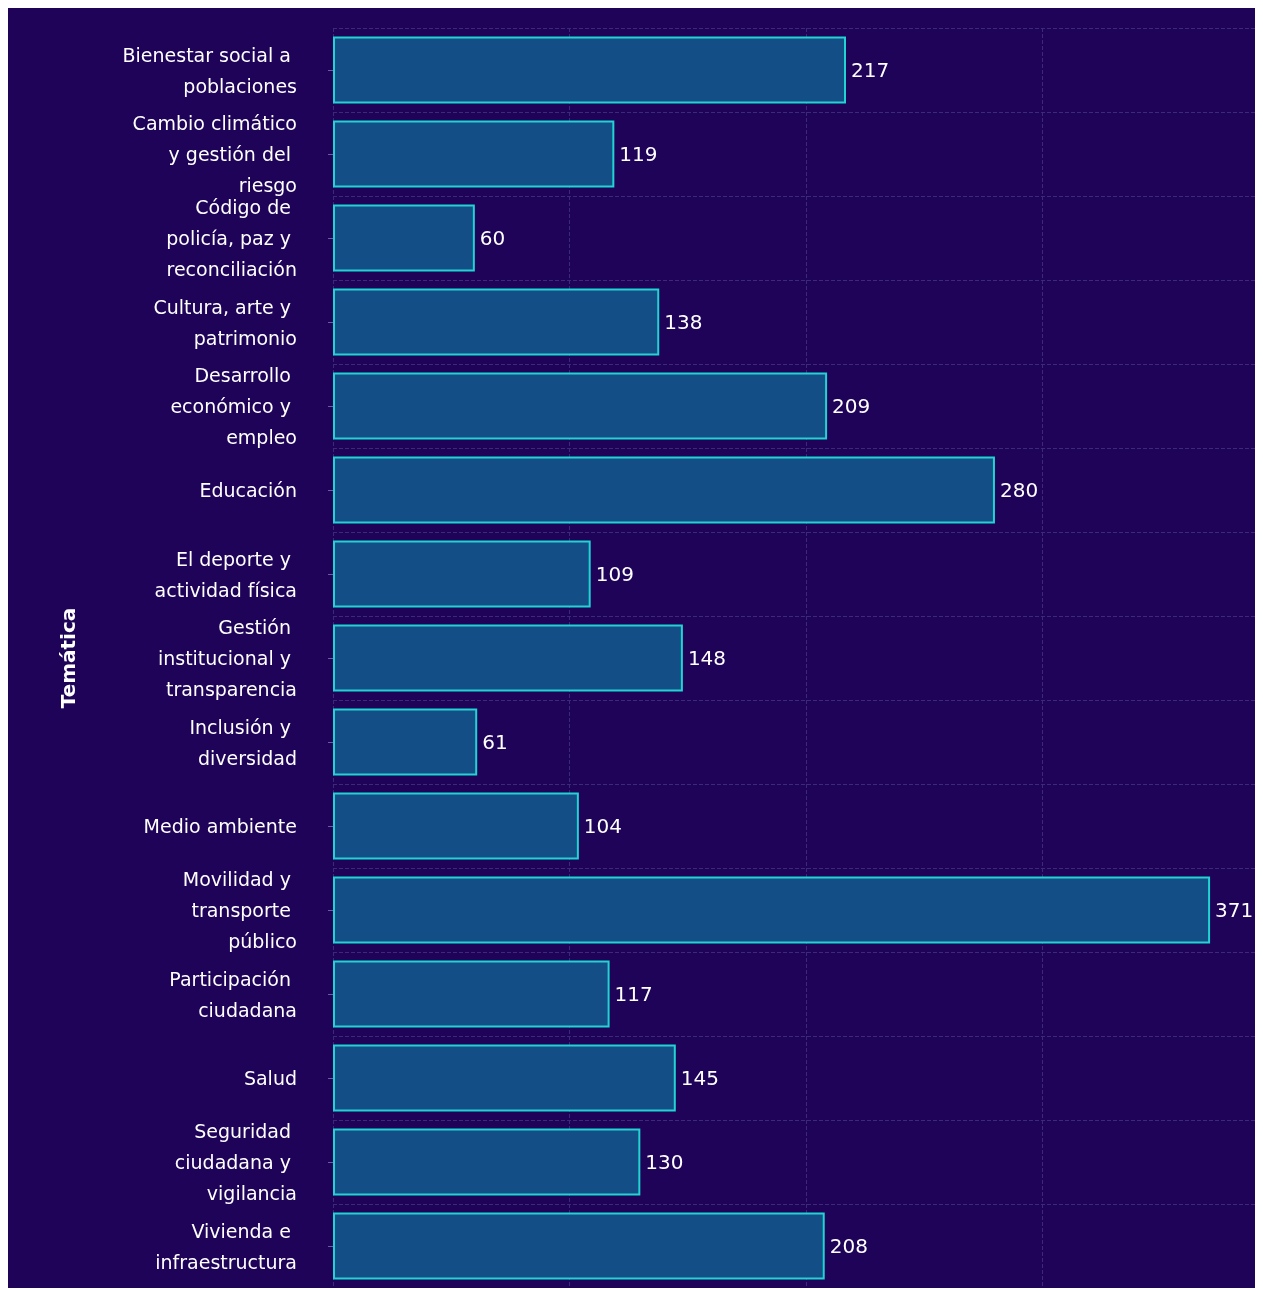 Image resolution: width=1263 pixels, height=1290 pixels. Describe the element at coordinates (239, 910) in the screenshot. I see `y-tick-label: Movilidad y transporte público` at that location.